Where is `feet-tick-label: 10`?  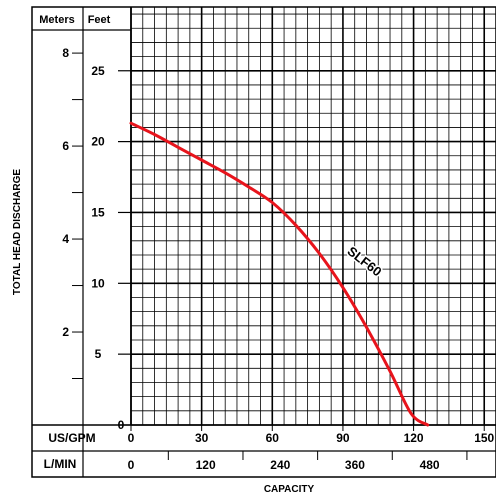 feet-tick-label: 10 is located at coordinates (98, 283).